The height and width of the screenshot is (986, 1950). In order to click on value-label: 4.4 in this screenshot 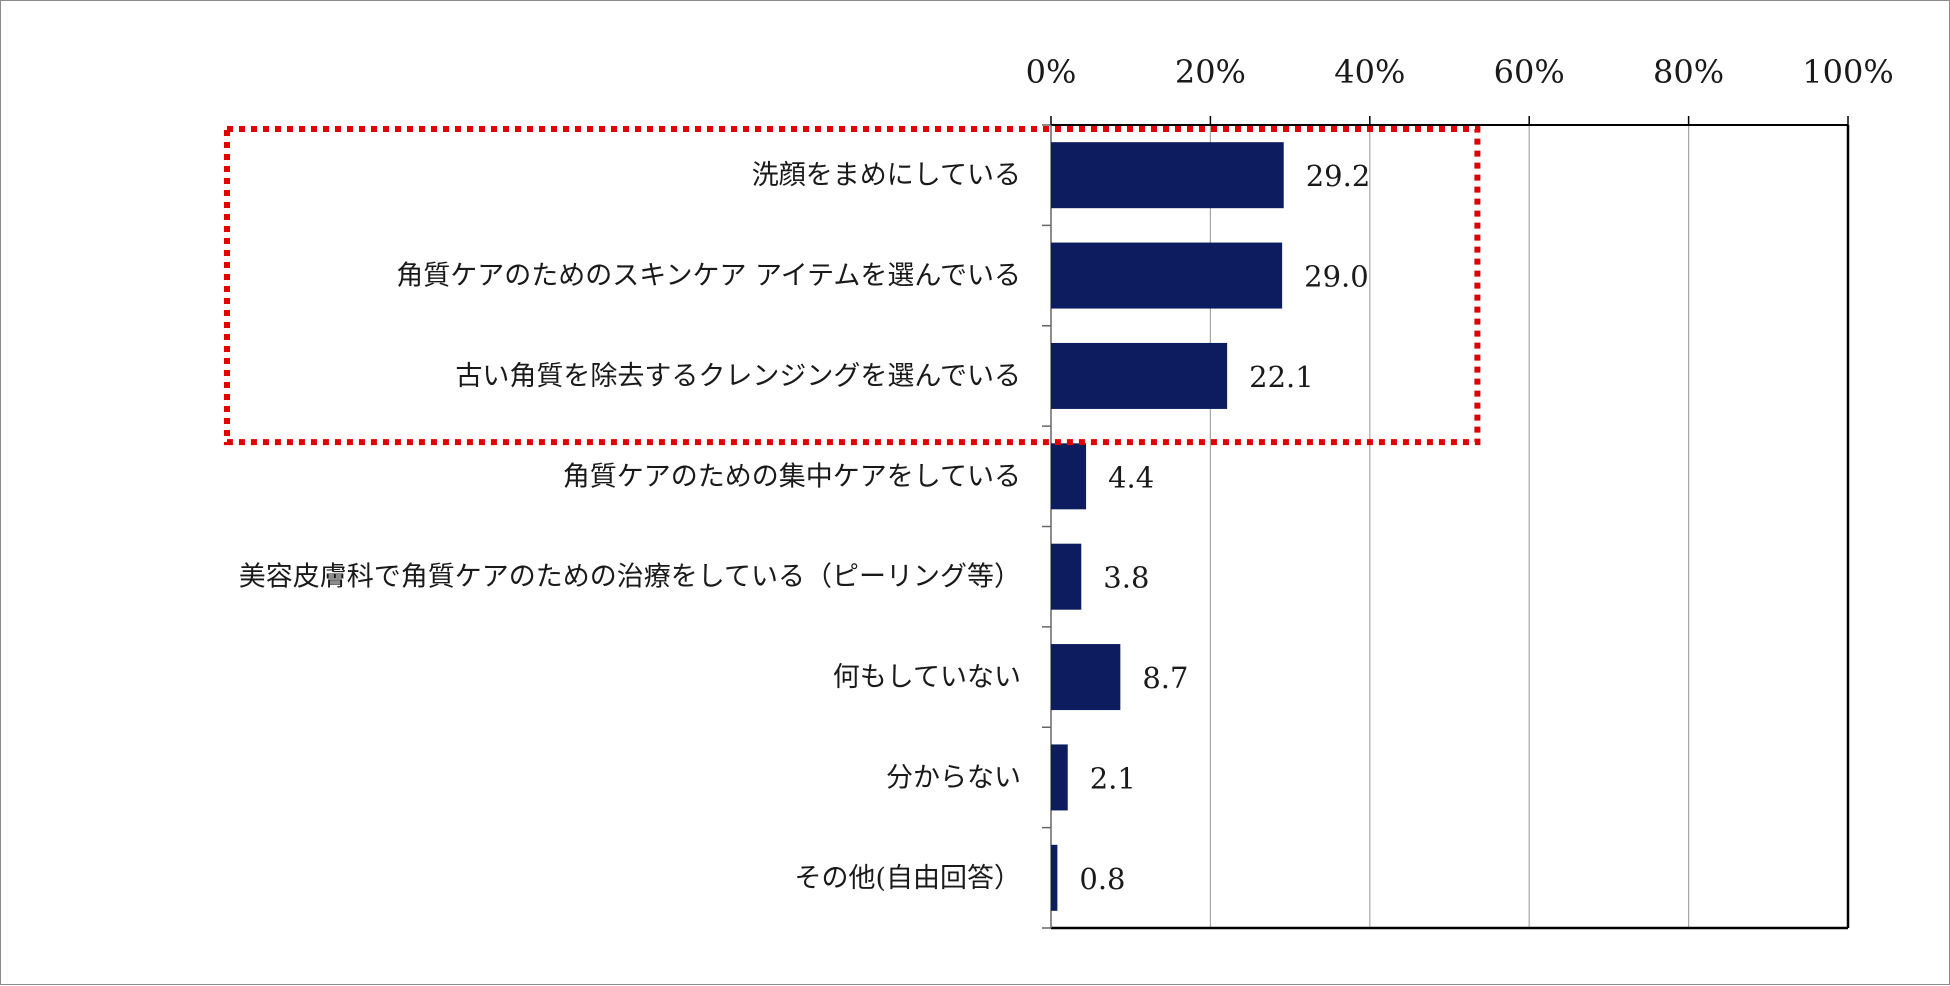, I will do `click(1131, 477)`.